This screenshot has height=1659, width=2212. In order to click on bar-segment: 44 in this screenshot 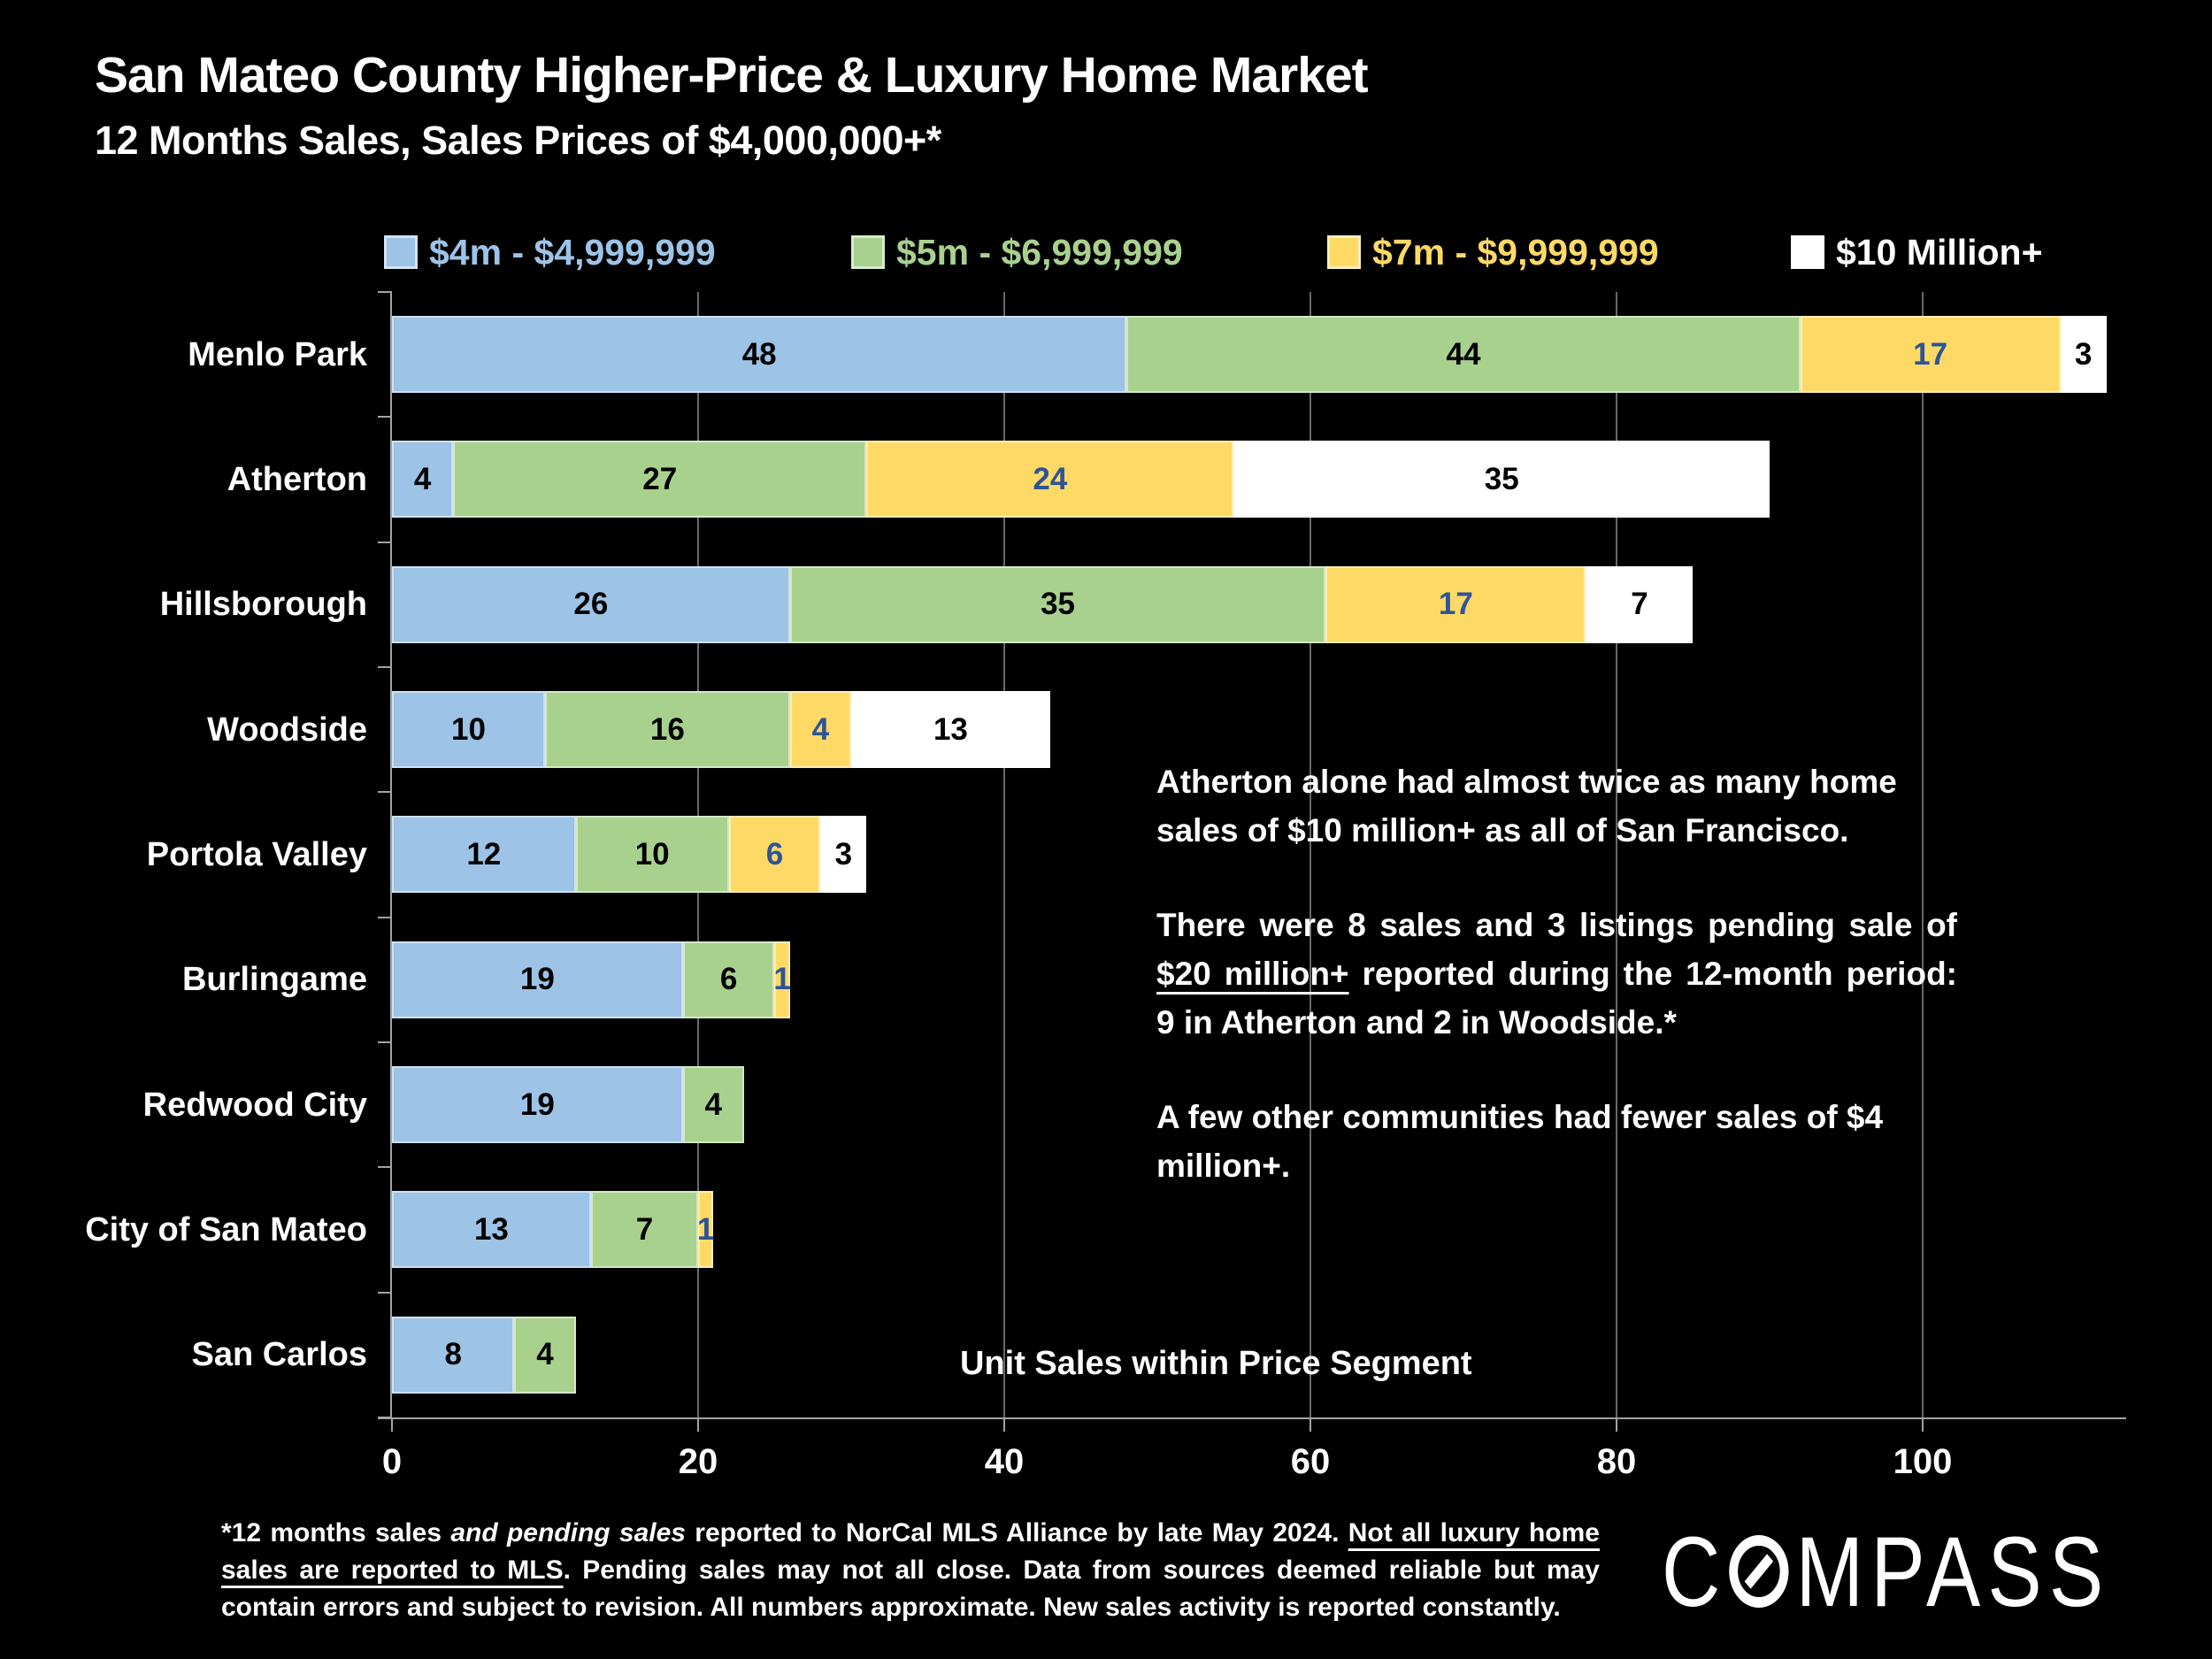, I will do `click(1464, 355)`.